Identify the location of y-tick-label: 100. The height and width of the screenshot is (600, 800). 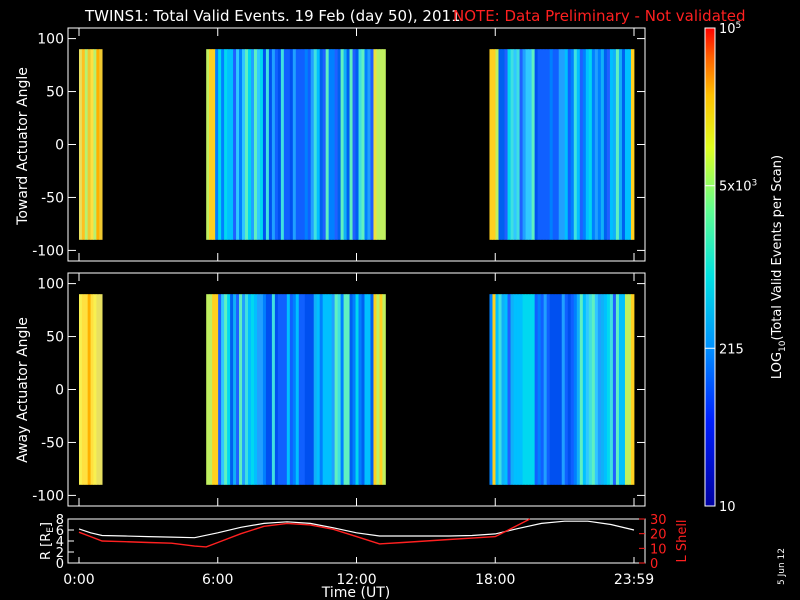
(50, 285).